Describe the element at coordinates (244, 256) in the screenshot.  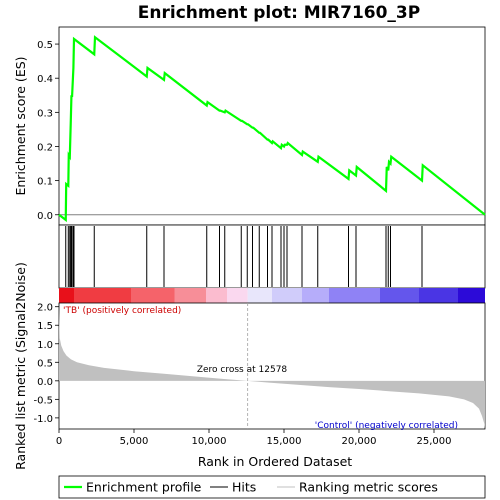
I see `hit-lines` at that location.